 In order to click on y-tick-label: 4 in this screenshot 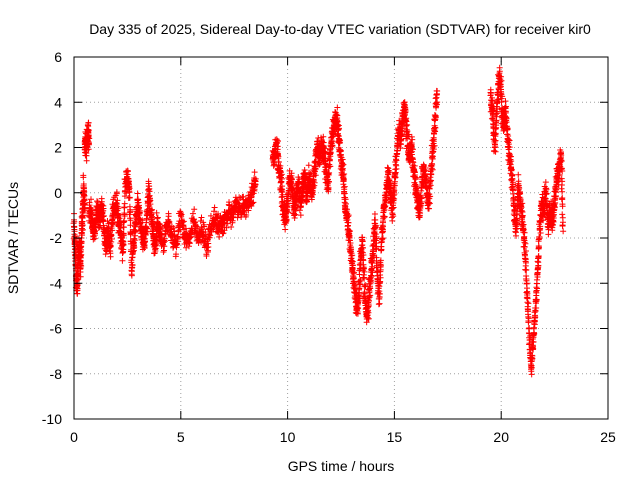, I will do `click(58, 102)`.